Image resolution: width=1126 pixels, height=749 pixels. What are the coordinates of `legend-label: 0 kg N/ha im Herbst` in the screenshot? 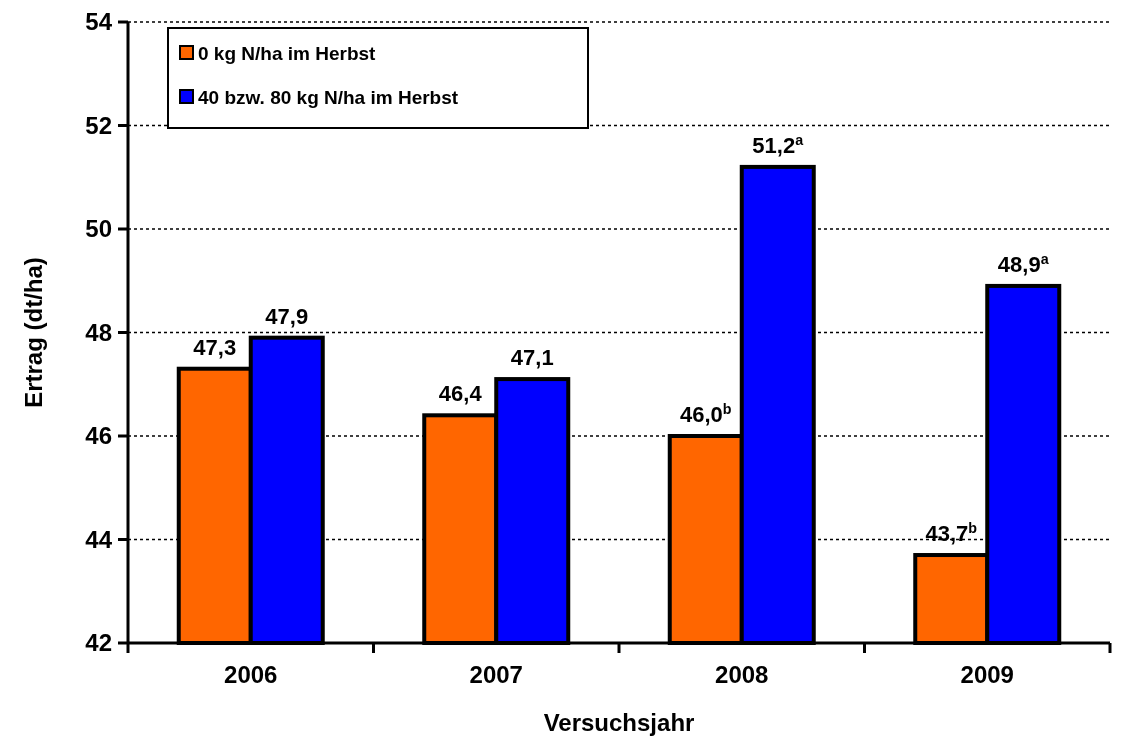 It's located at (287, 53).